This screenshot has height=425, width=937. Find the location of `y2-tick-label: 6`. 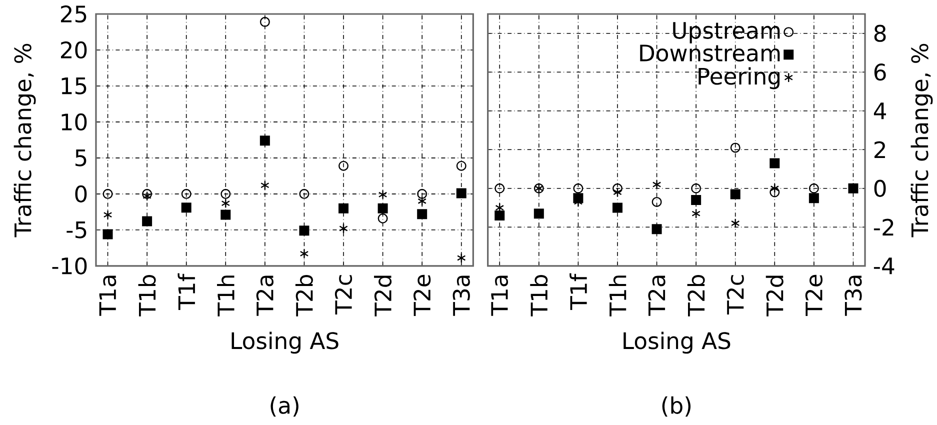

y2-tick-label: 6 is located at coordinates (880, 72).